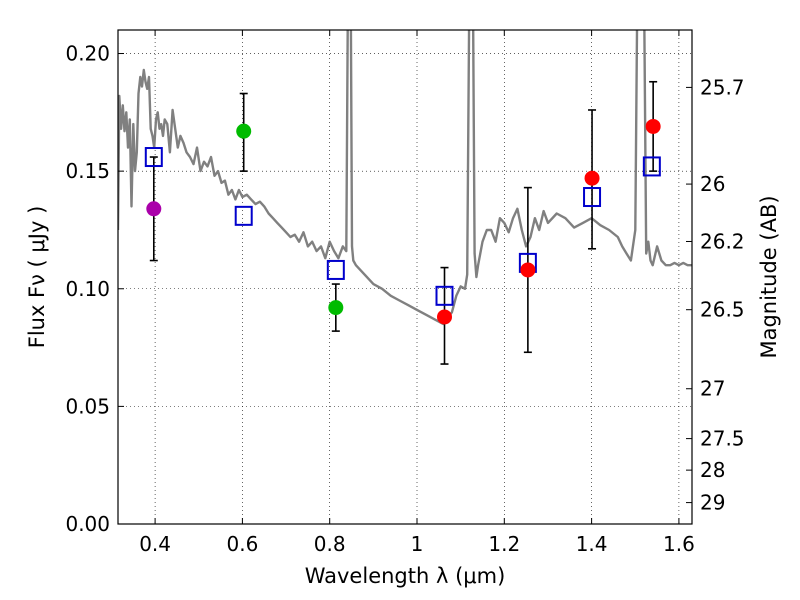 The height and width of the screenshot is (600, 800). I want to click on y-tick-label-0: 0.00, so click(87, 524).